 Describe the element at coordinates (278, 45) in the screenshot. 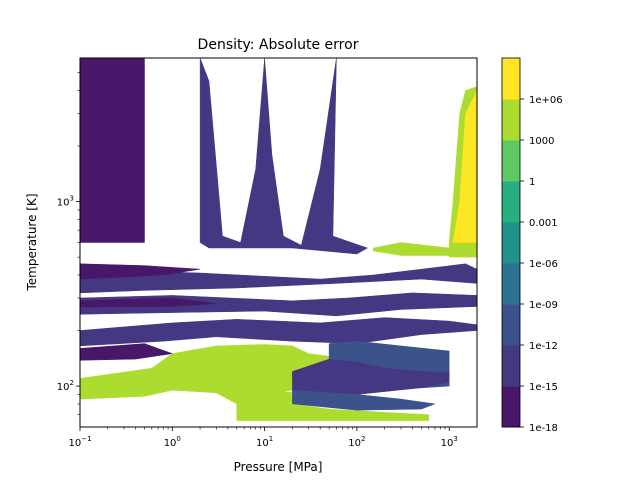

I see `chart-title: Density: Absolute error` at that location.